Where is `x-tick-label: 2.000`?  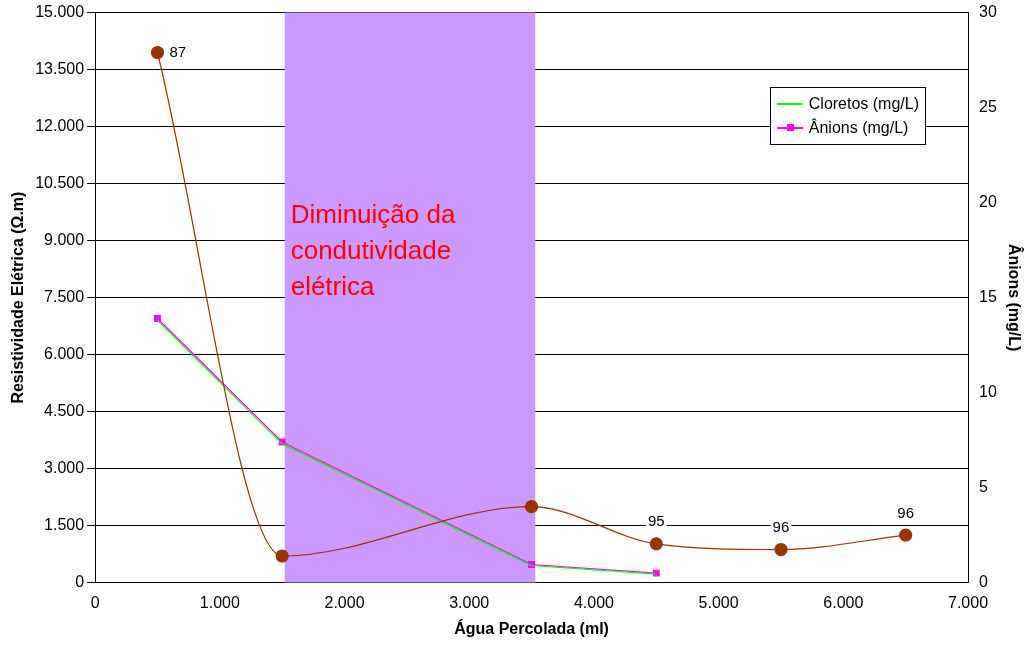 x-tick-label: 2.000 is located at coordinates (344, 602).